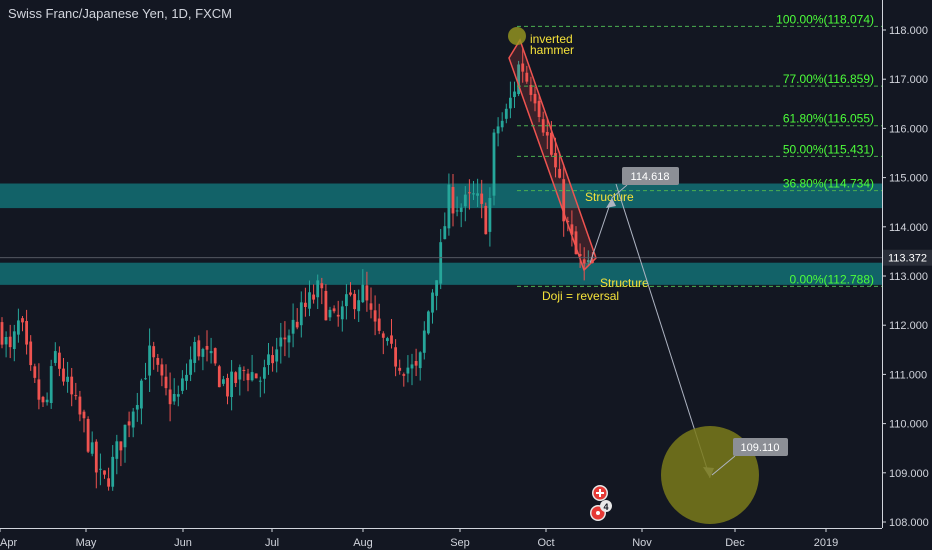 This screenshot has width=932, height=550. I want to click on y-tick-label: 116.000, so click(908, 129).